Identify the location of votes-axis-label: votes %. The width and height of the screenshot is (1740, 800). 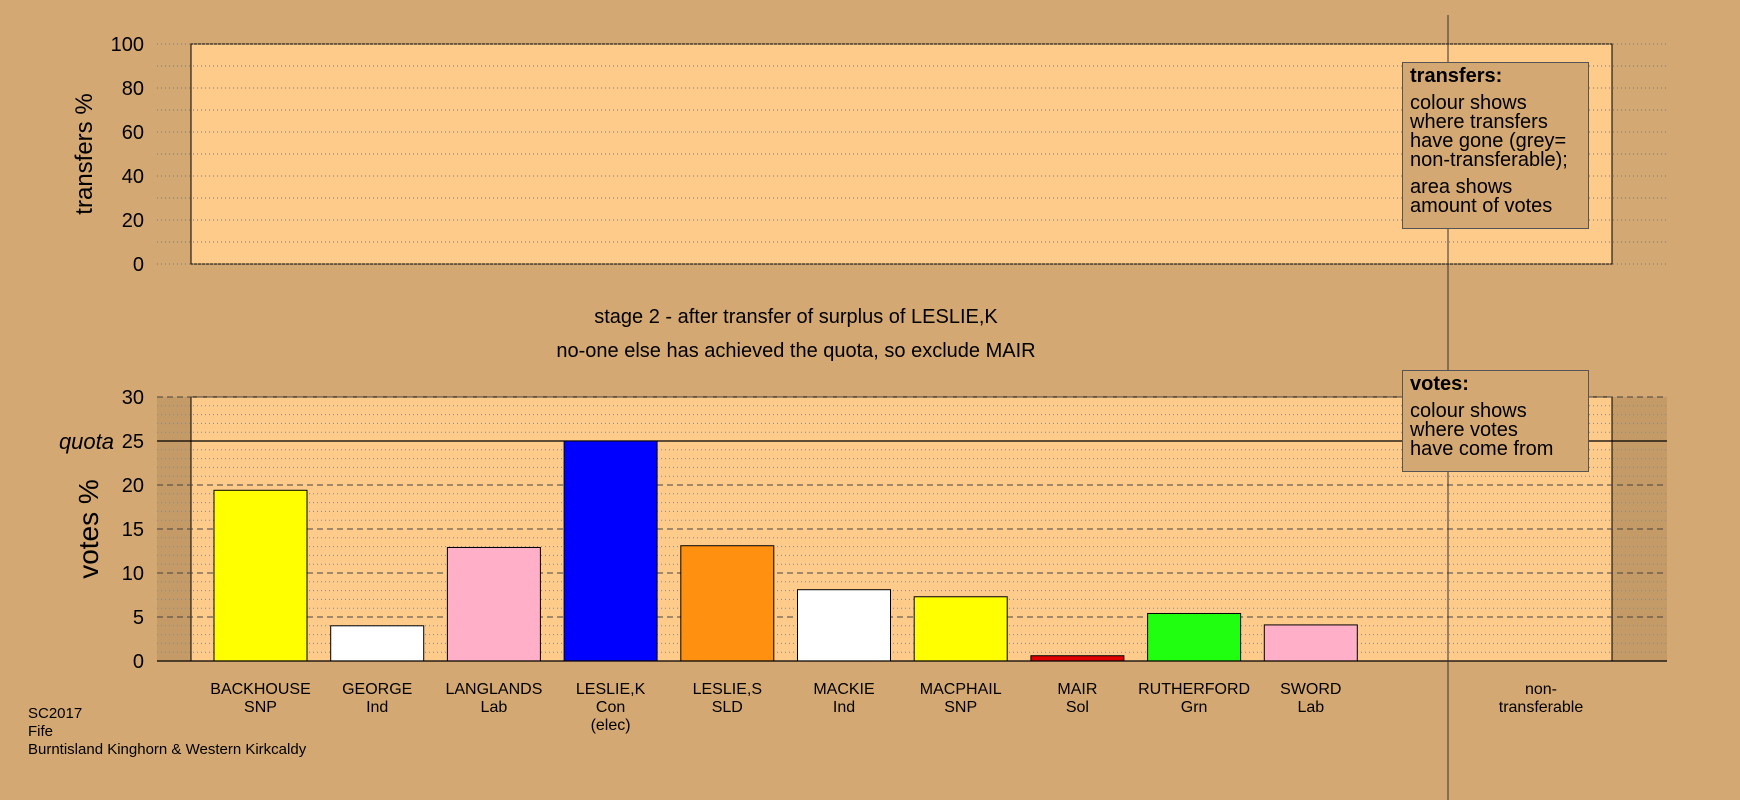
(88, 529).